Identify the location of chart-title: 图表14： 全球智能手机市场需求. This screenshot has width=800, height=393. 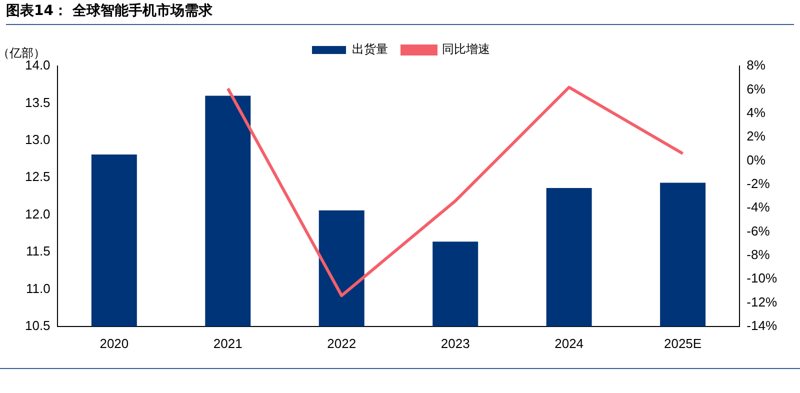
(400, 13).